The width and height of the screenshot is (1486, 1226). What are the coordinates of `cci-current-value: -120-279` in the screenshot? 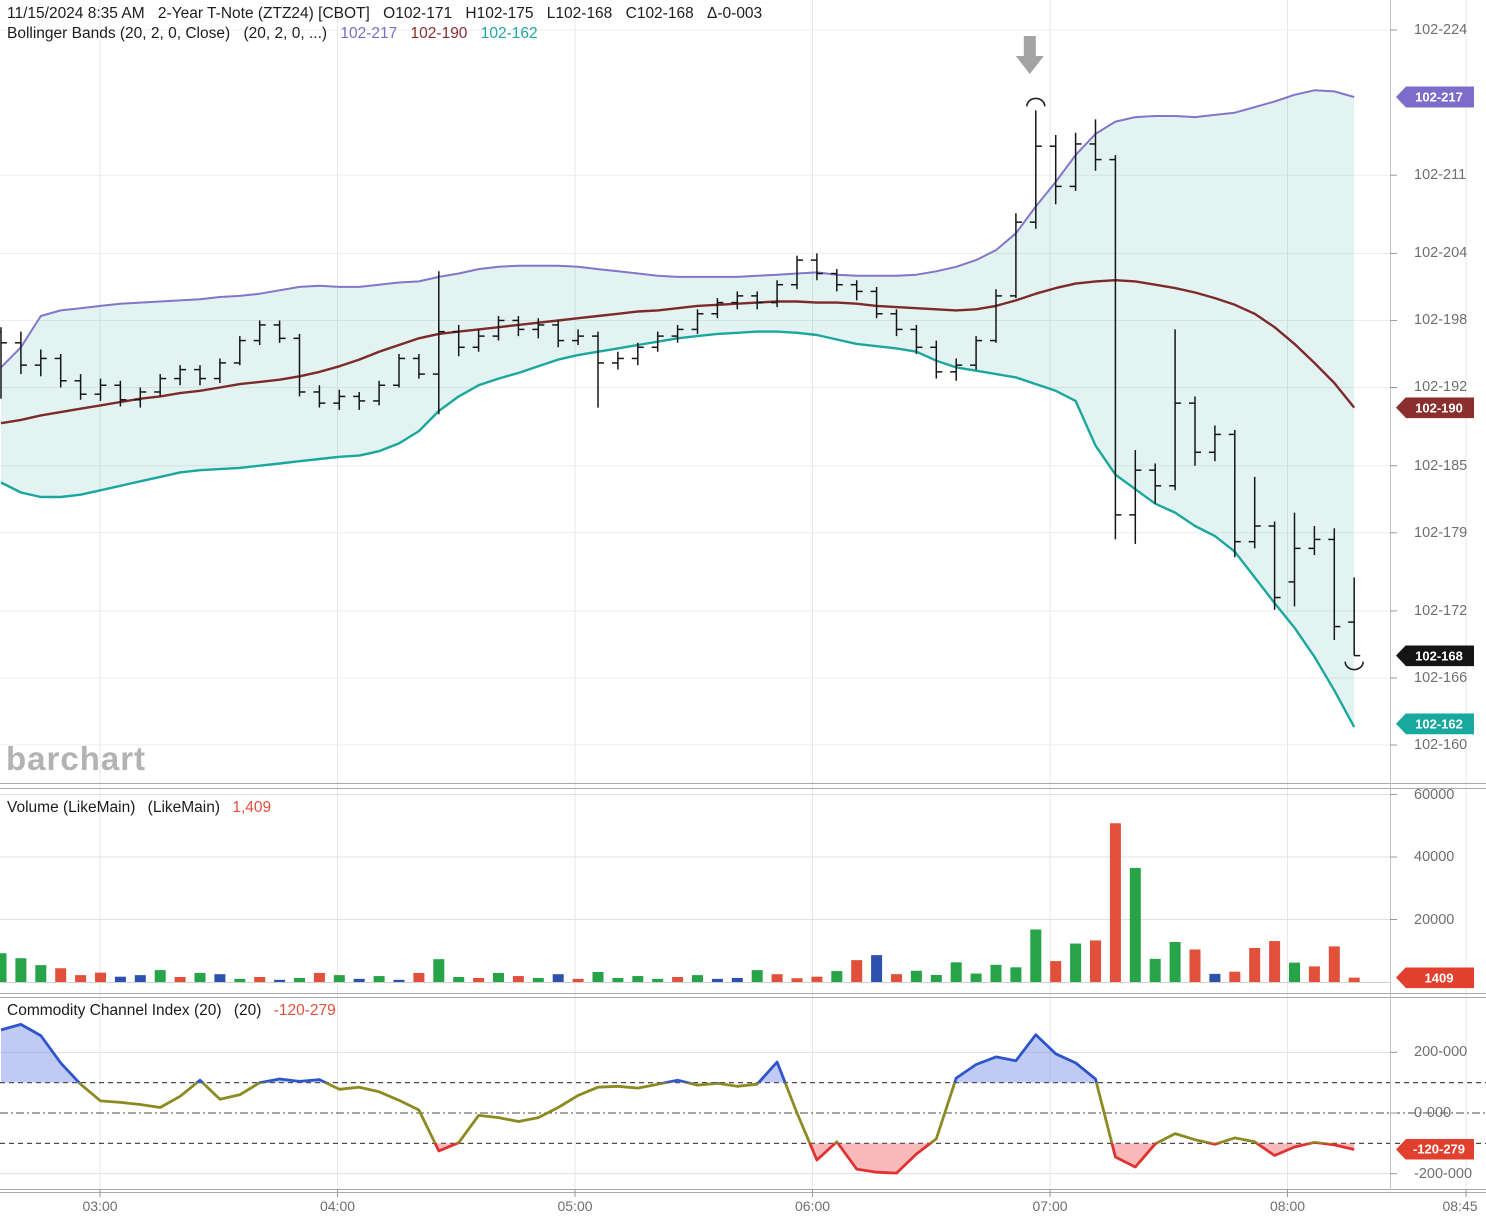 It's located at (304, 1010).